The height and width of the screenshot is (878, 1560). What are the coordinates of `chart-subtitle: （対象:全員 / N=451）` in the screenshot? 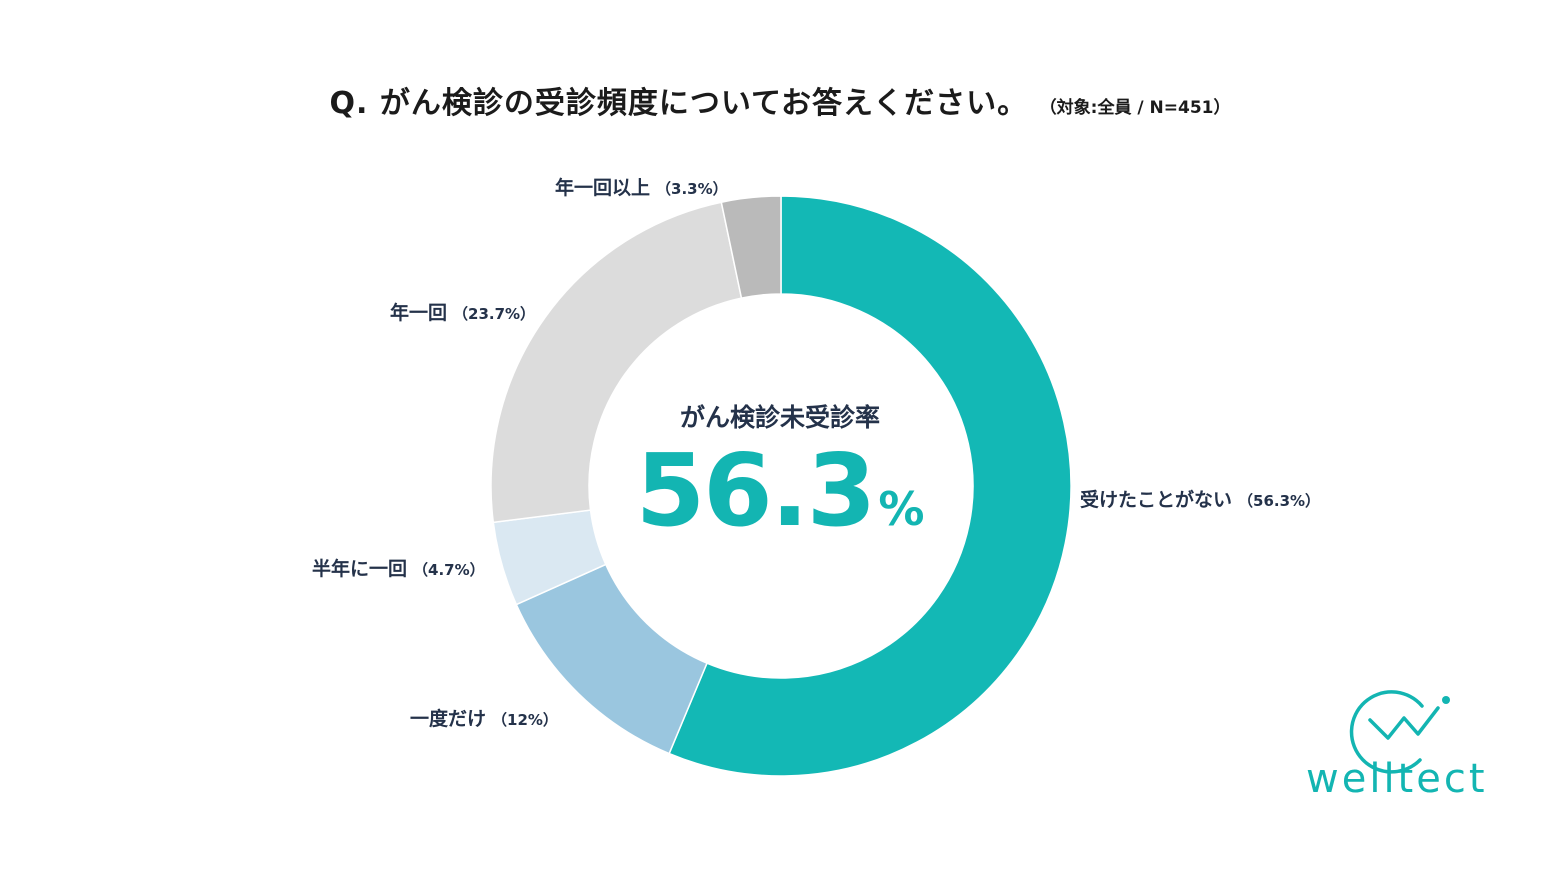 It's located at (1139, 108).